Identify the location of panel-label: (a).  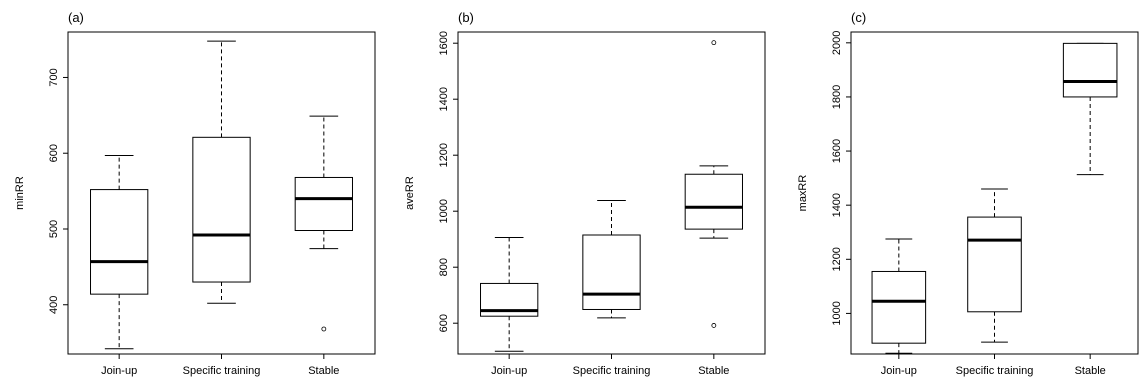
(76, 17).